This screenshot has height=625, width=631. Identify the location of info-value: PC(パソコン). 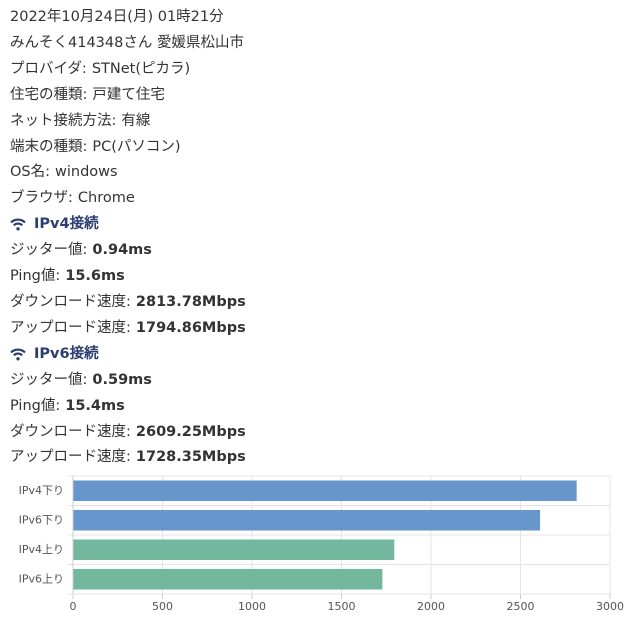
(136, 146).